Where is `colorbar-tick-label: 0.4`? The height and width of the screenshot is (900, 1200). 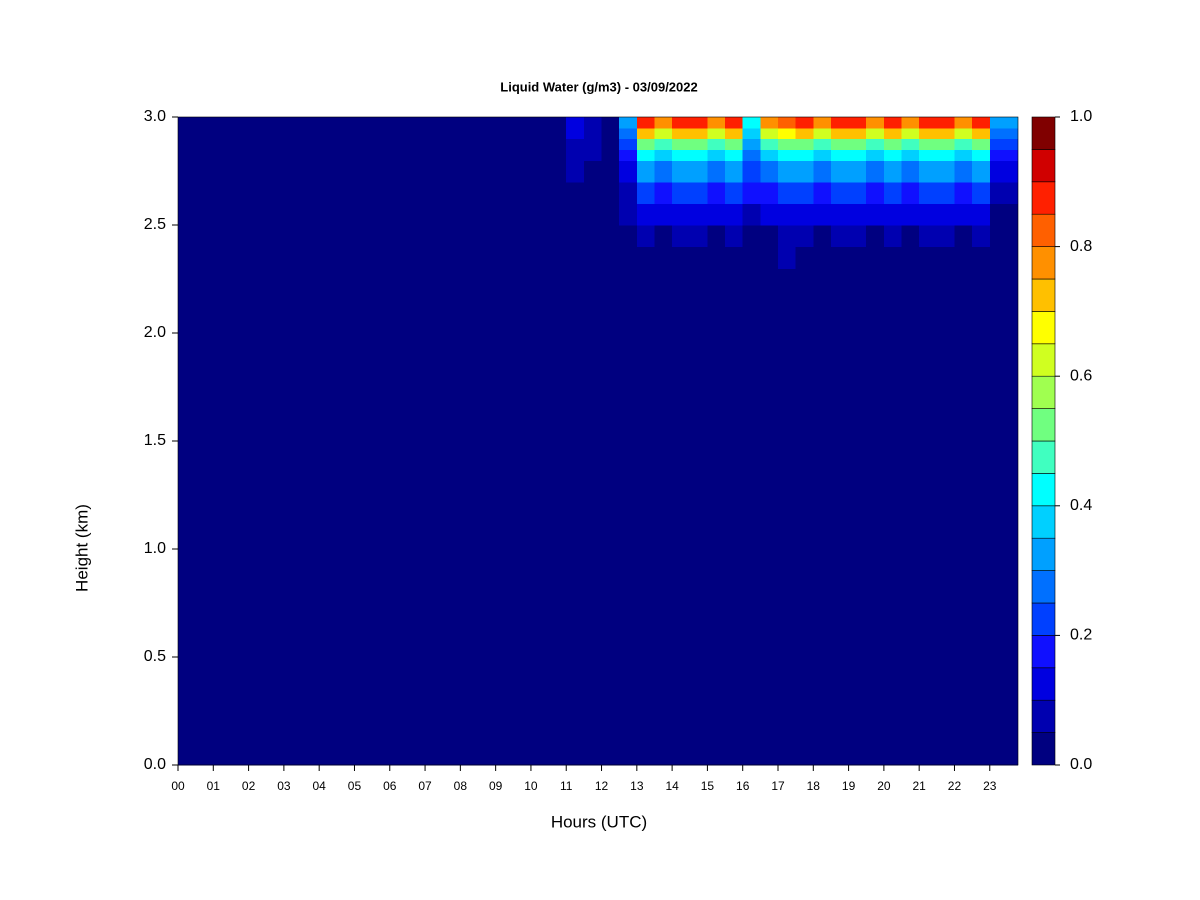
colorbar-tick-label: 0.4 is located at coordinates (1081, 505).